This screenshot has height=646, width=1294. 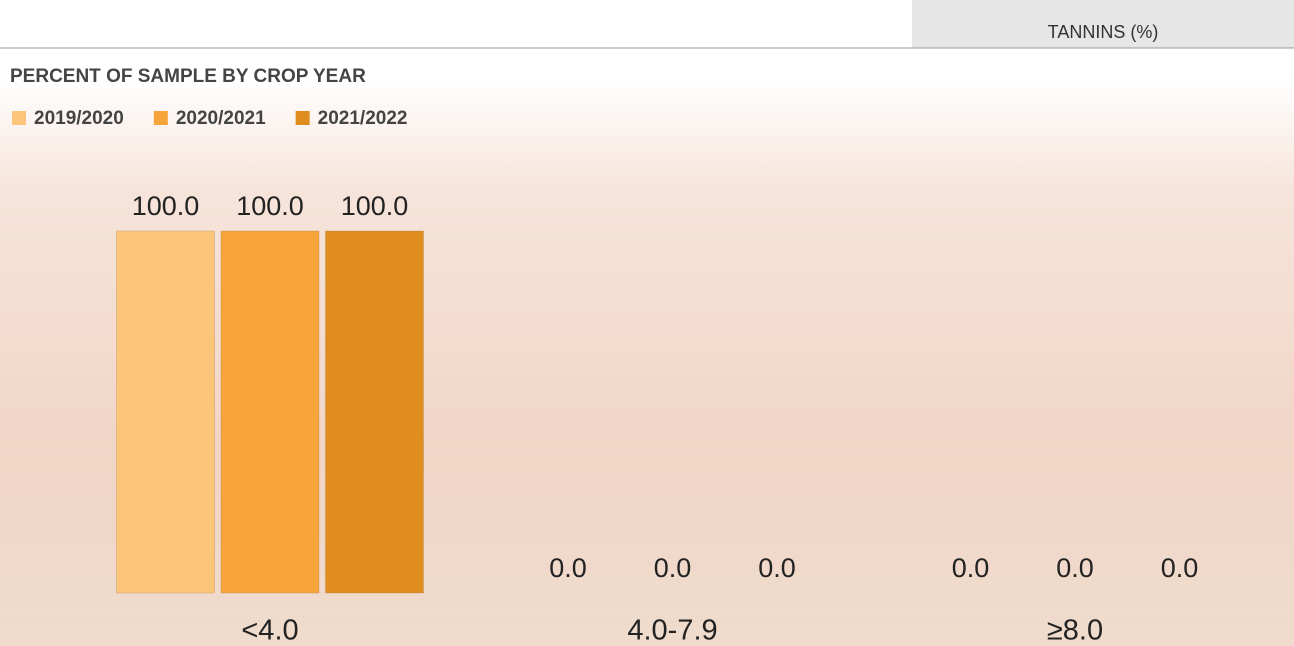 I want to click on legend-label: 2021/2022, so click(x=363, y=118).